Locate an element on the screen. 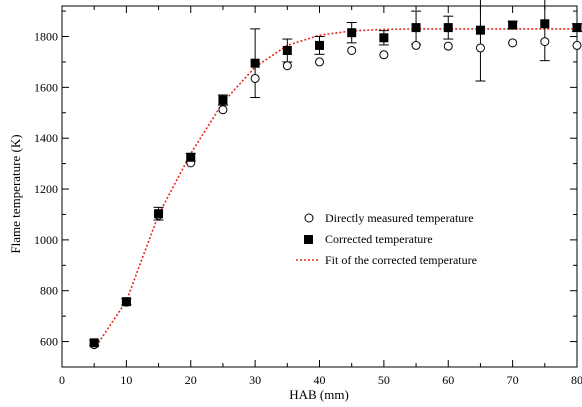 The image size is (582, 407). y-tick-label: 1800 is located at coordinates (46, 37).